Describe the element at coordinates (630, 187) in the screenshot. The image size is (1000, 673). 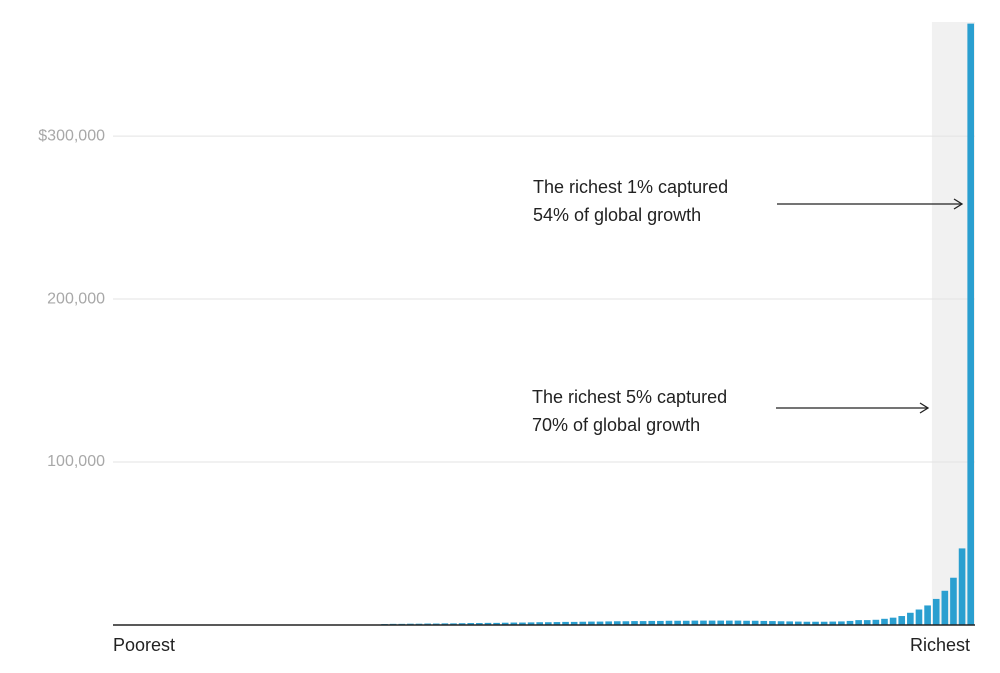
I see `annotation-text: The richest 1% captured` at that location.